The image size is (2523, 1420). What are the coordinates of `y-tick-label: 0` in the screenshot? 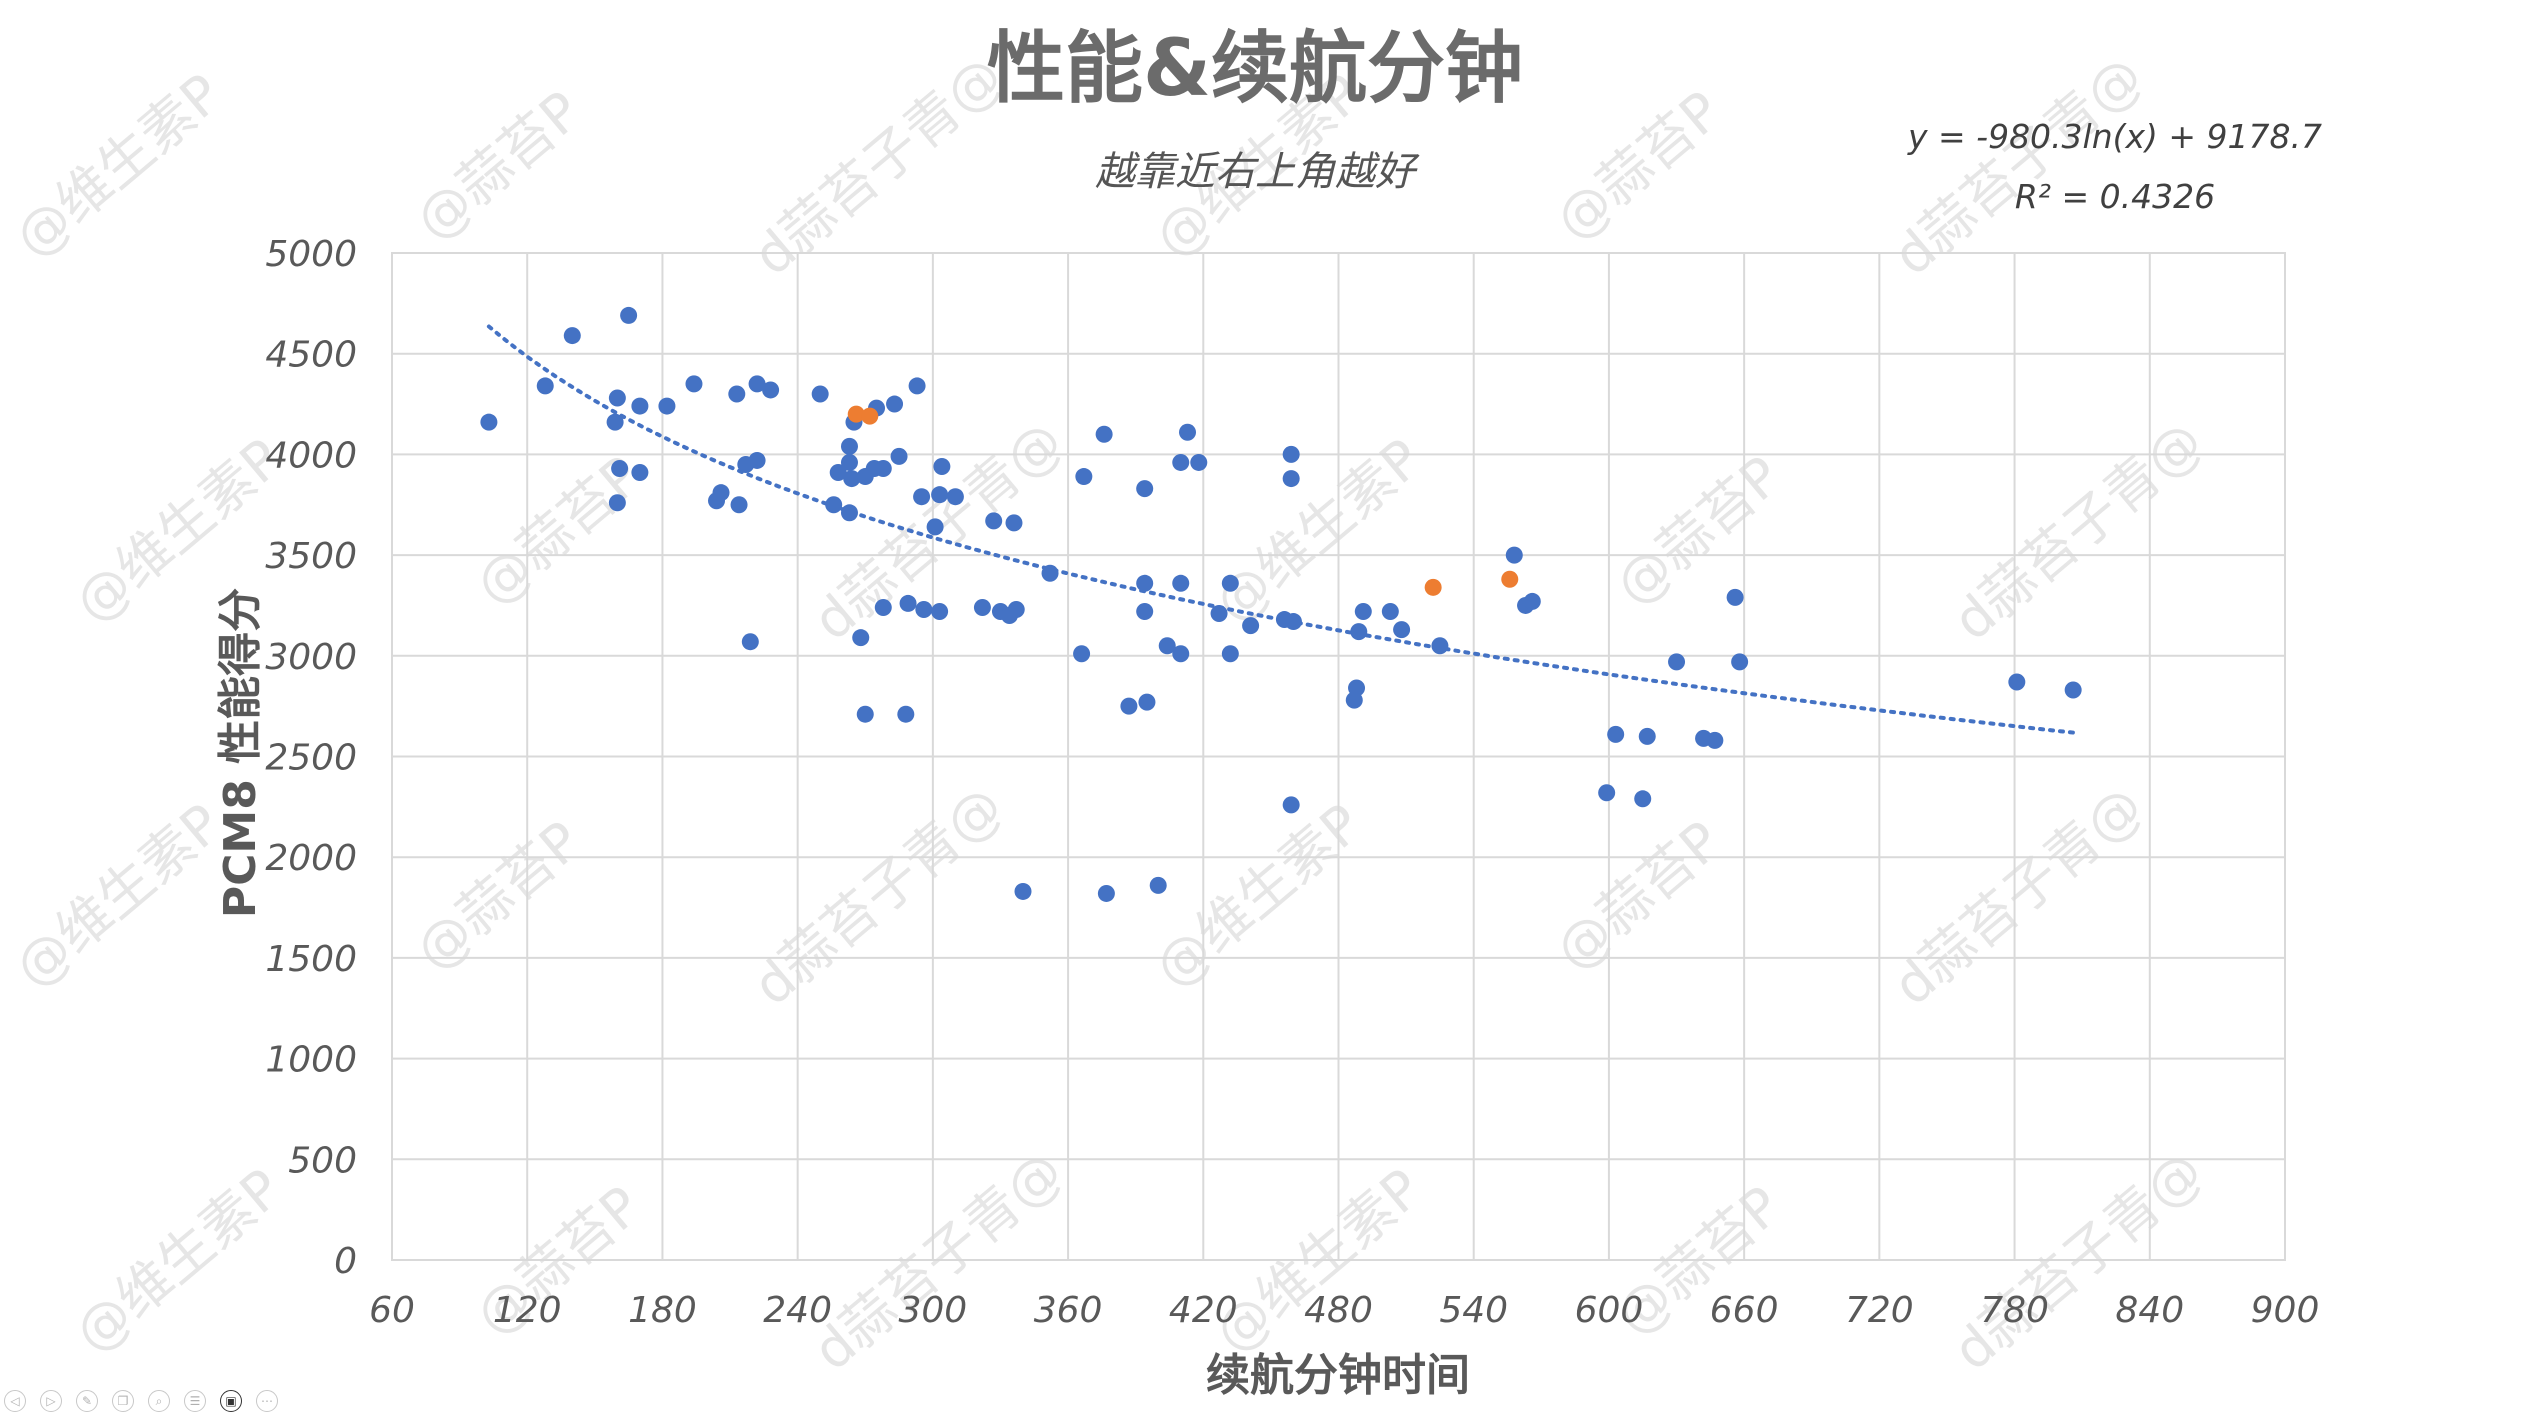 It's located at (345, 1261).